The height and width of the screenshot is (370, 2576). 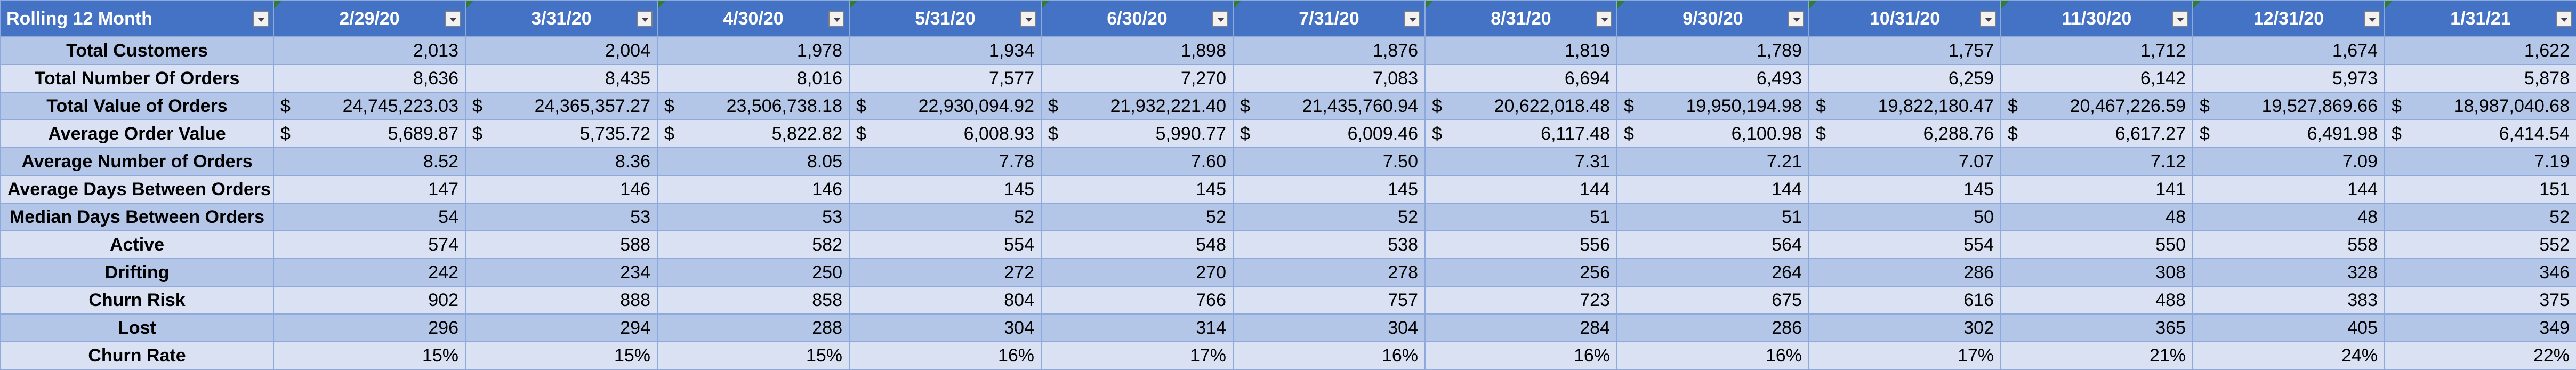 What do you see at coordinates (1329, 244) in the screenshot?
I see `data-cell: 538` at bounding box center [1329, 244].